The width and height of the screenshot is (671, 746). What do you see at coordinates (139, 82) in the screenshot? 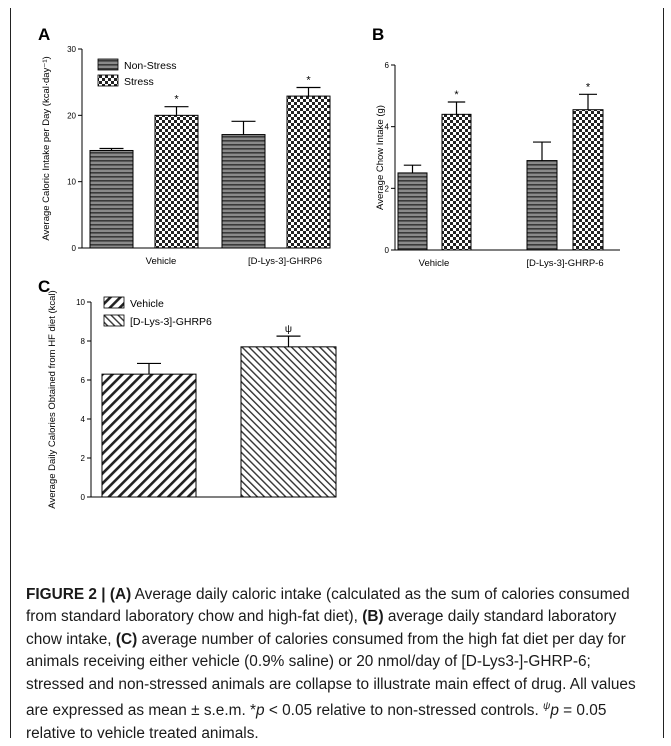
I see `legend-label: Stress` at bounding box center [139, 82].